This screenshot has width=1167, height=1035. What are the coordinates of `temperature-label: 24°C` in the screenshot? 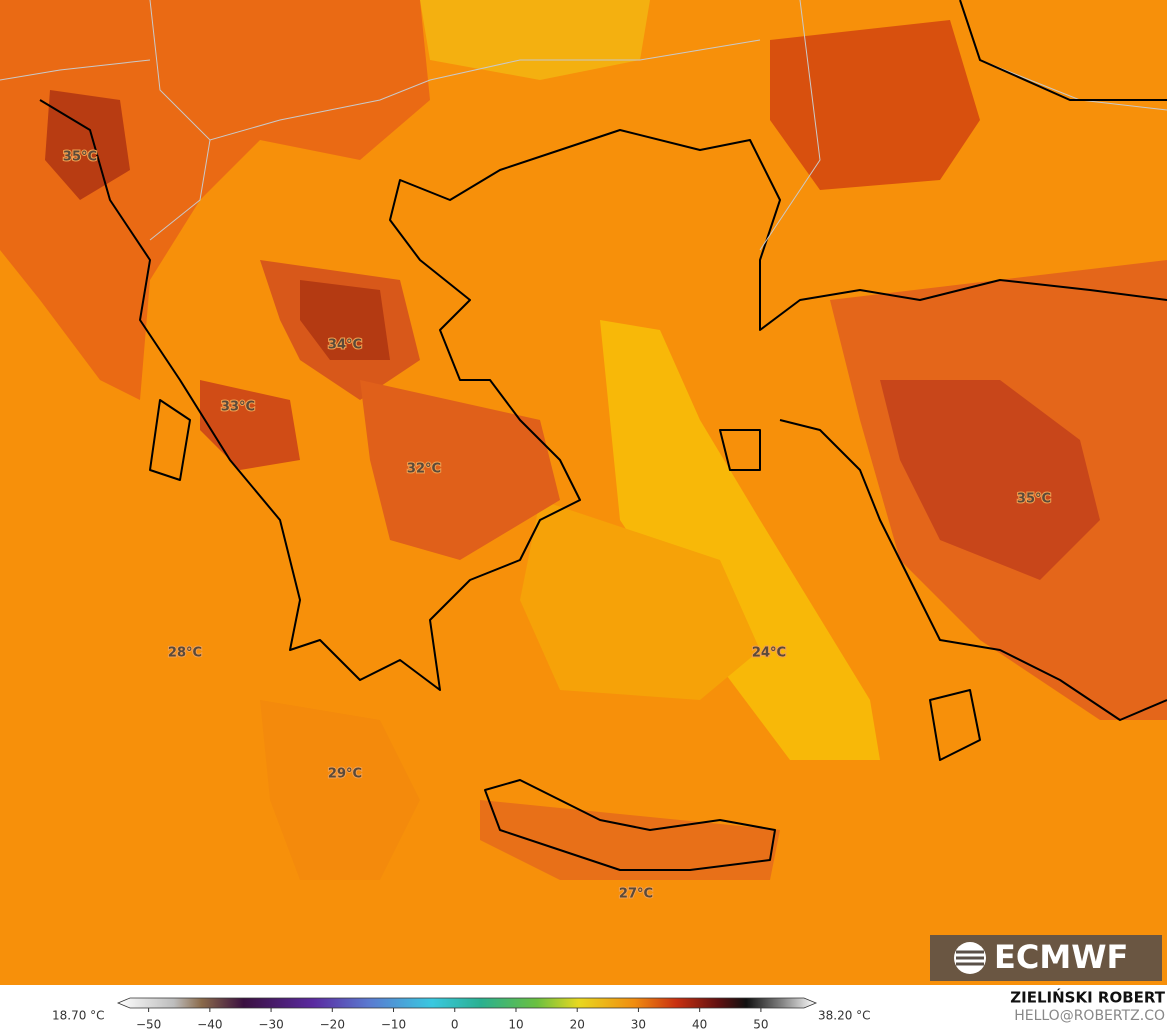 It's located at (769, 653).